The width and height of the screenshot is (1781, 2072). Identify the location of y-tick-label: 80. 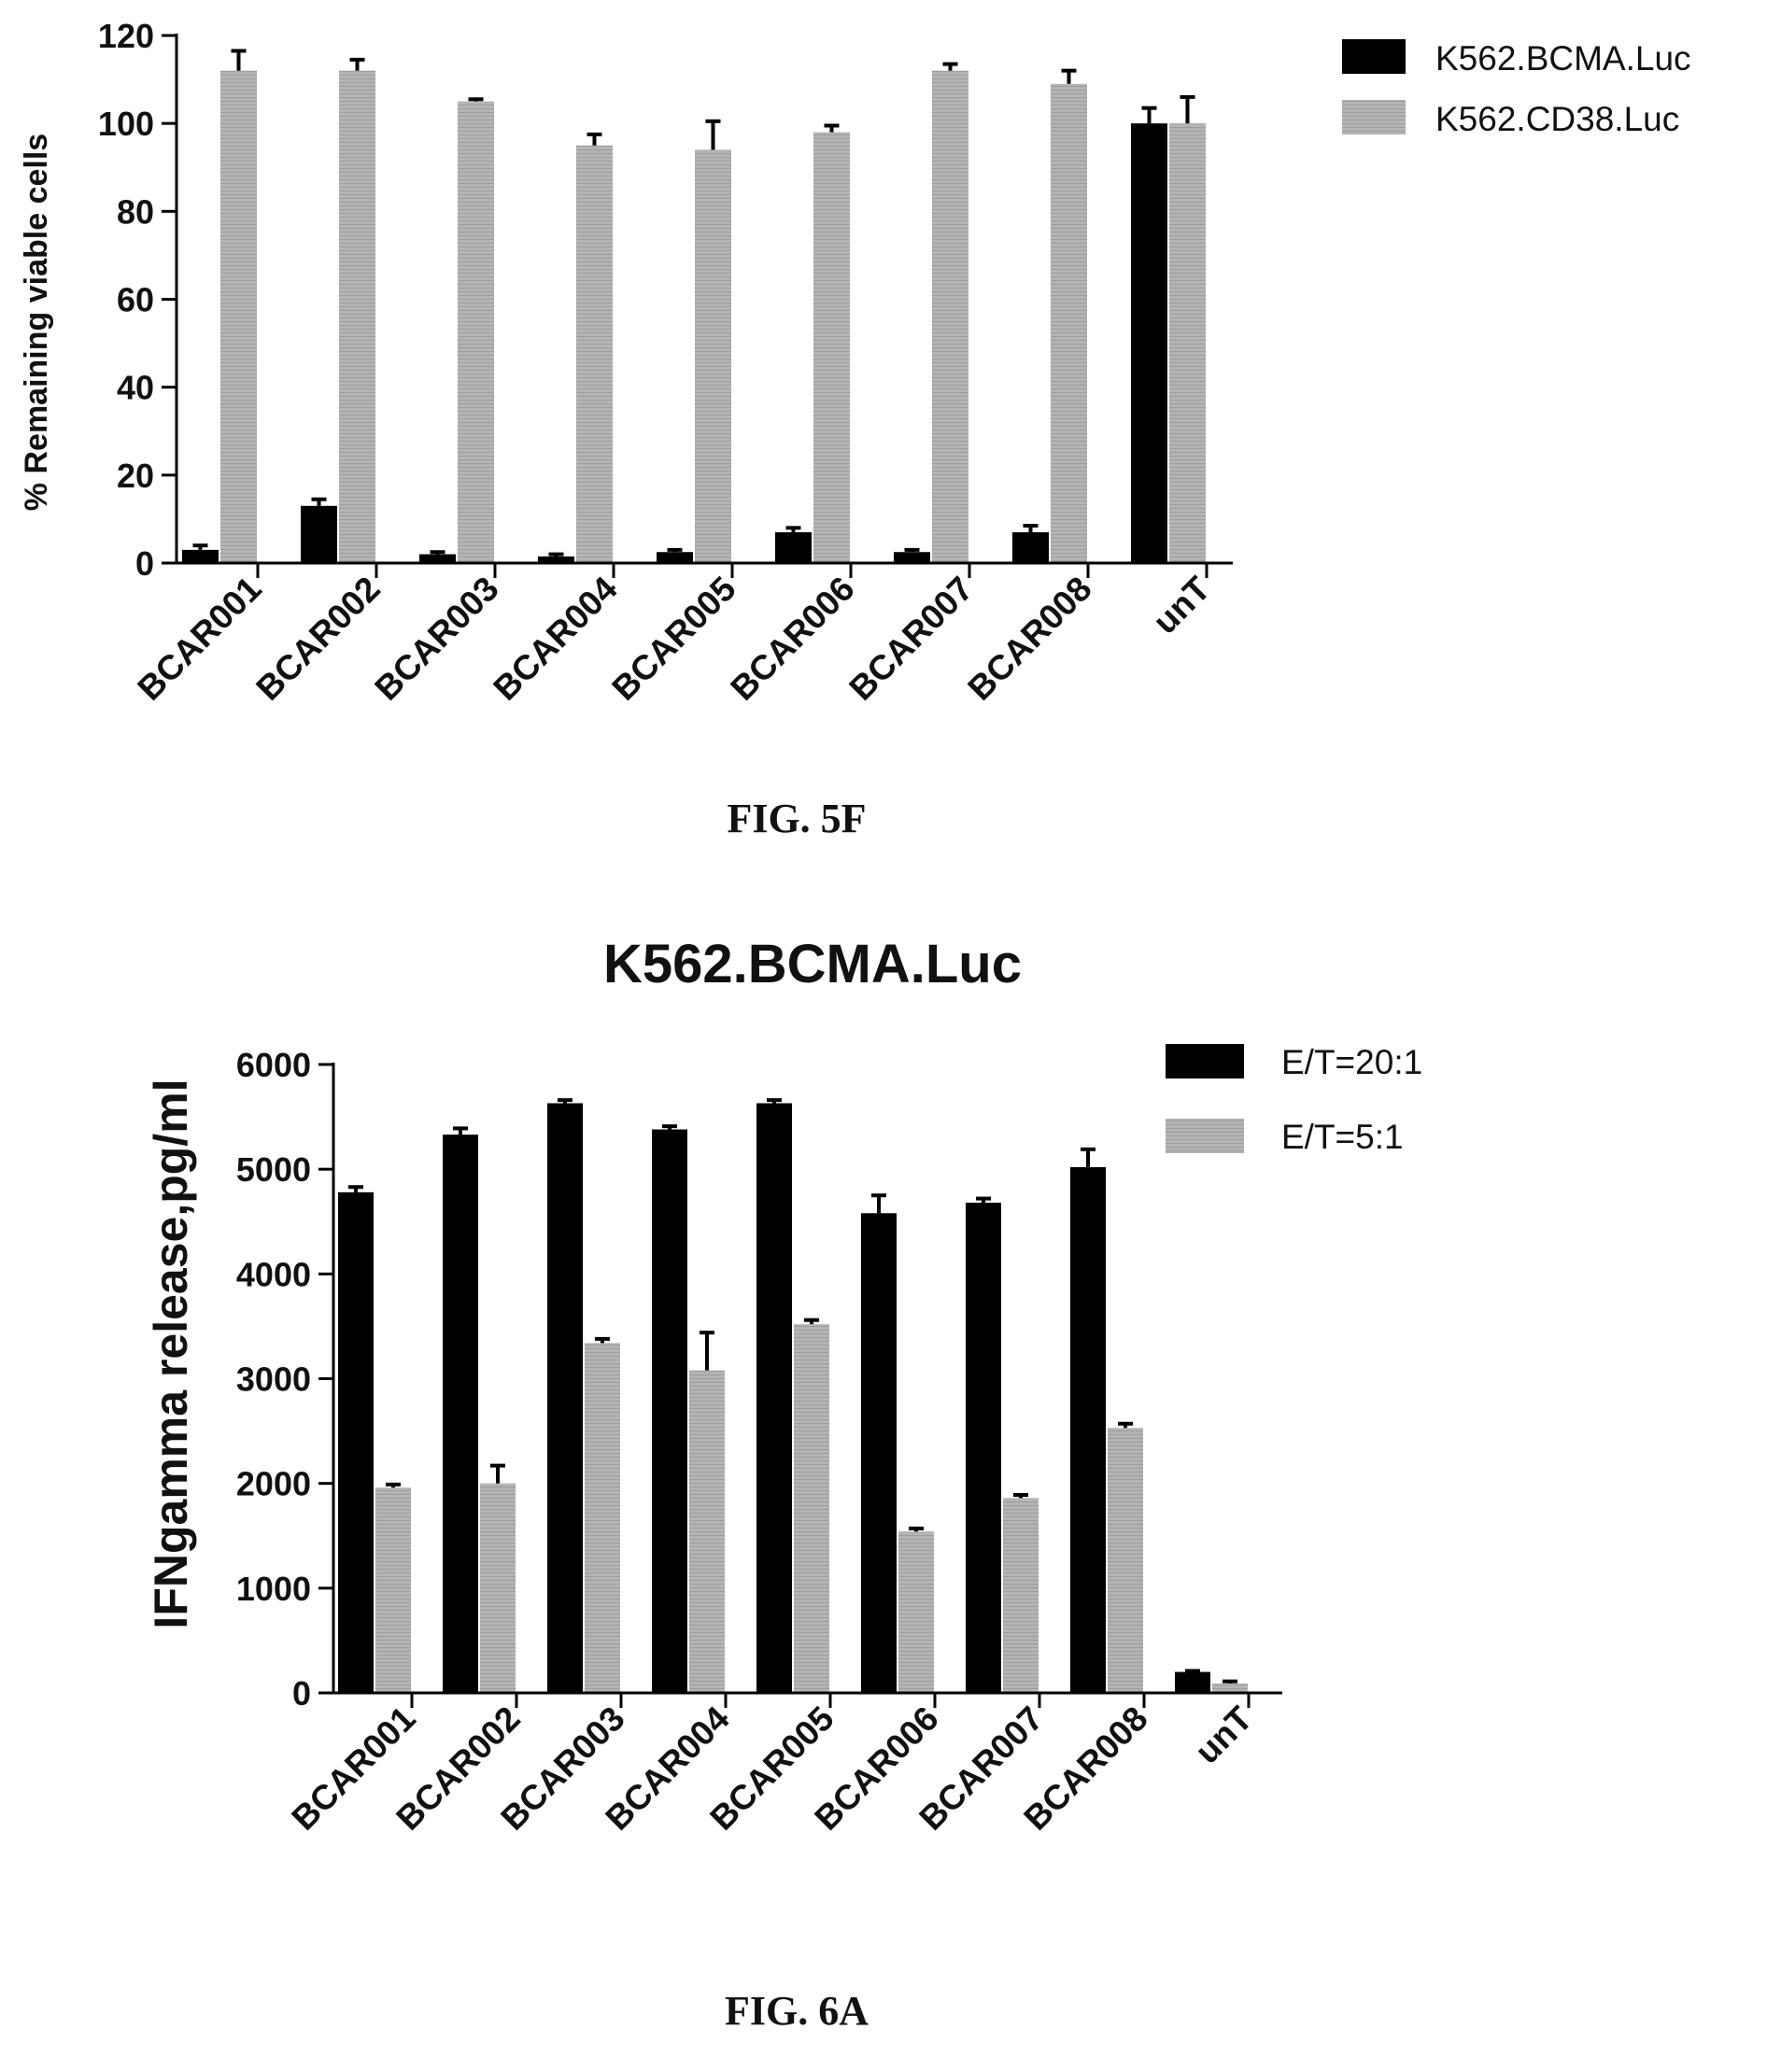
(135, 211).